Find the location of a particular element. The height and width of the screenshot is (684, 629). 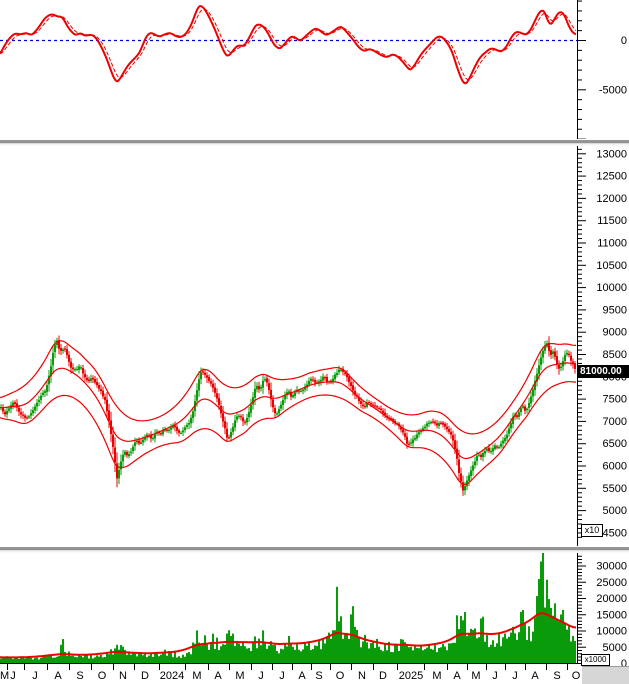

svg-text: 25000 is located at coordinates (611, 583).